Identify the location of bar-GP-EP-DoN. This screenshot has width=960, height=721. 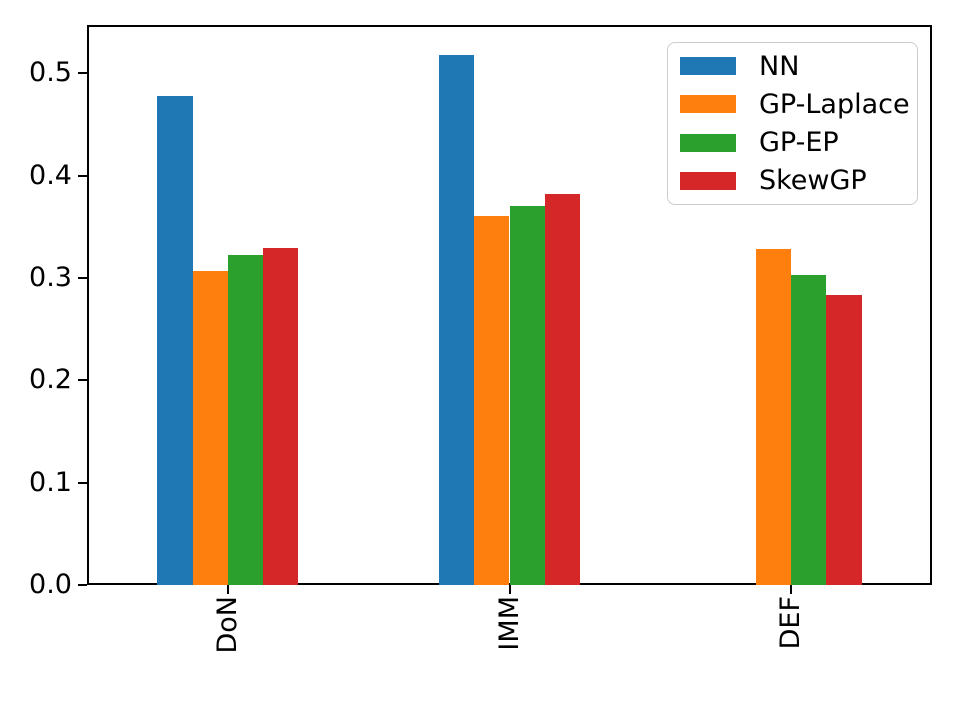
(245, 420).